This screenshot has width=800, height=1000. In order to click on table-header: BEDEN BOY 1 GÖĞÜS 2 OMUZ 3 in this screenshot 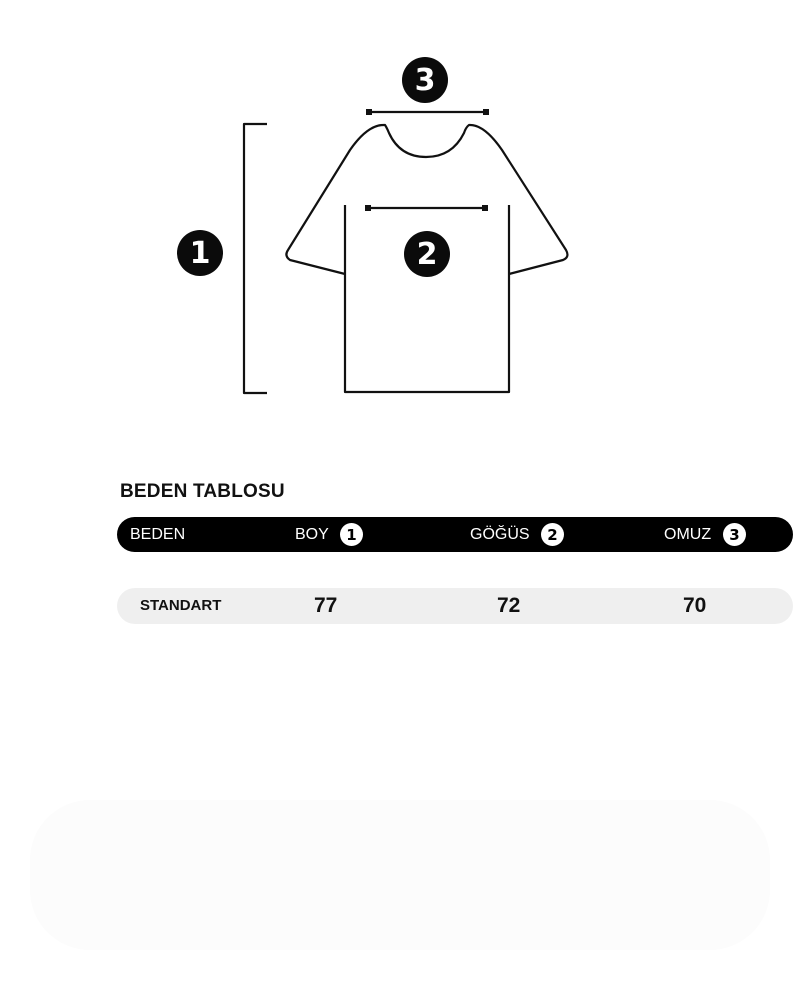, I will do `click(455, 534)`.